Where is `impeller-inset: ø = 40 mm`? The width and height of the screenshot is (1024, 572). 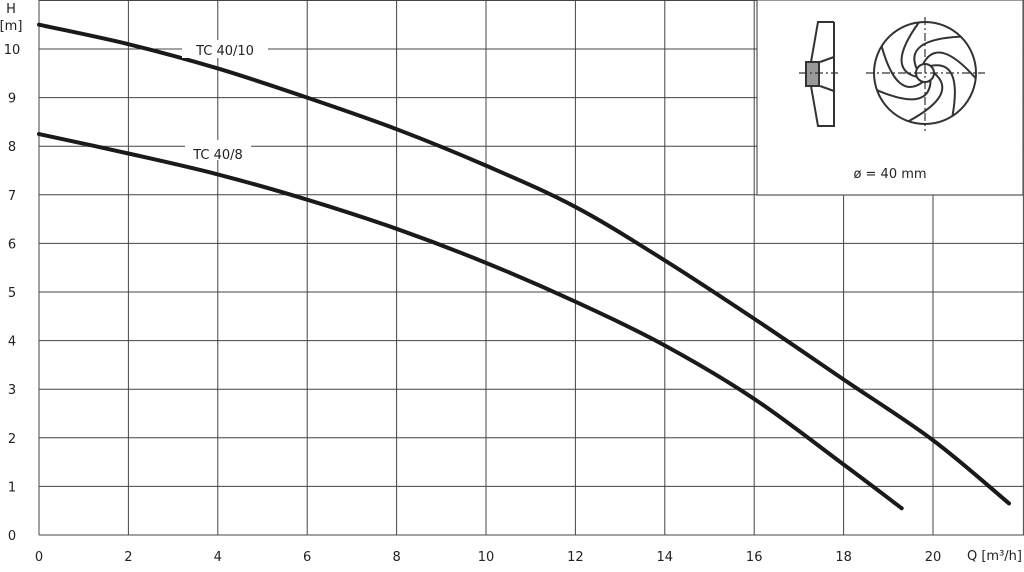
impeller-inset: ø = 40 mm is located at coordinates (890, 98).